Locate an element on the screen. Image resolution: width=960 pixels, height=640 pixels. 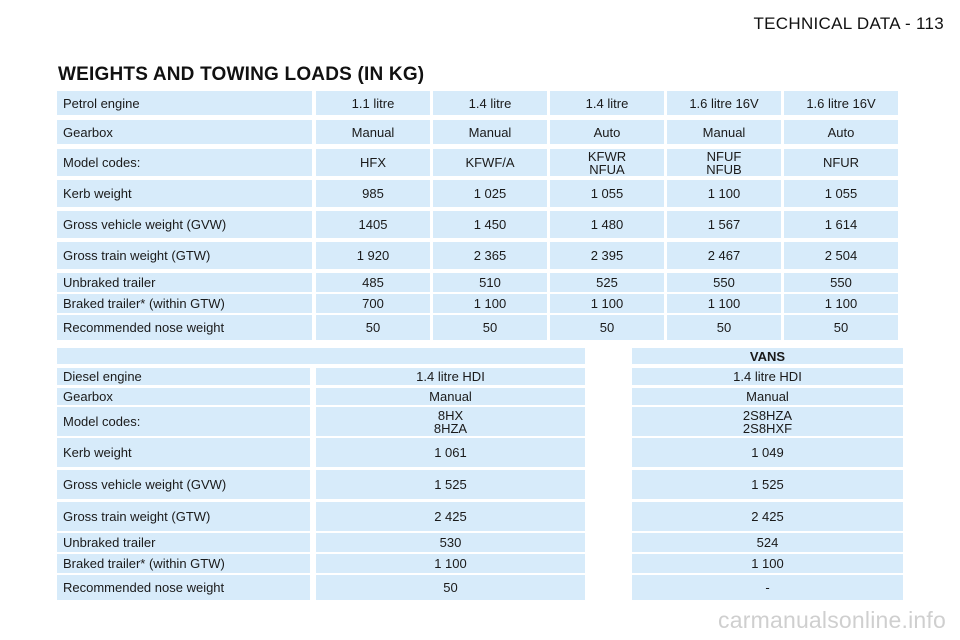
petrol-cell: 1 920 is located at coordinates (373, 255).